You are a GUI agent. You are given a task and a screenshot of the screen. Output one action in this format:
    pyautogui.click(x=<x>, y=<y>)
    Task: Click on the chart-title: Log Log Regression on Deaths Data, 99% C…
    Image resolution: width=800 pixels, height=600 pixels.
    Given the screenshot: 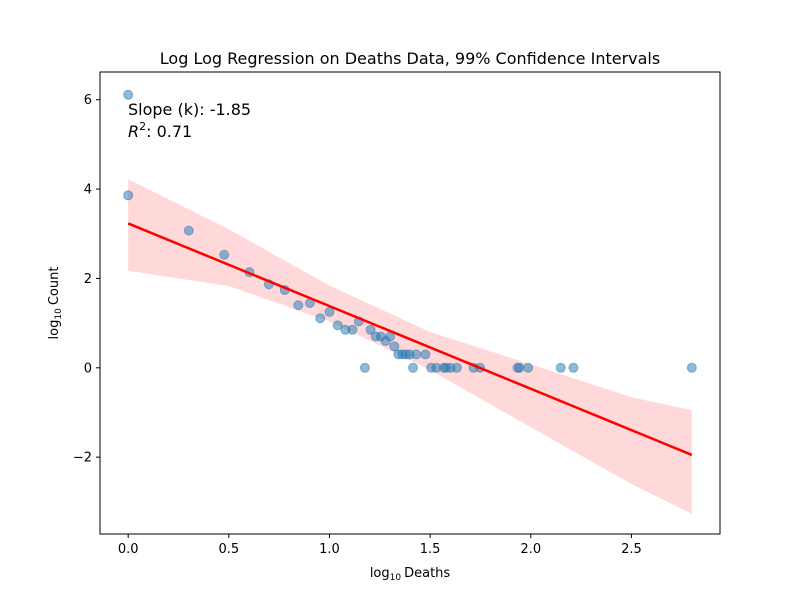 What is the action you would take?
    pyautogui.click(x=410, y=58)
    